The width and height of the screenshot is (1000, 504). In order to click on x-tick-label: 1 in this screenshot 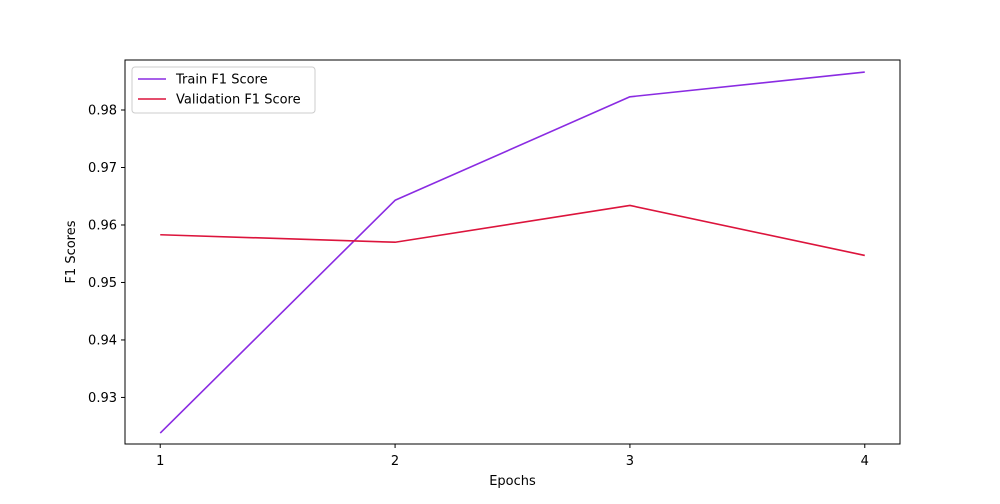, I will do `click(160, 461)`.